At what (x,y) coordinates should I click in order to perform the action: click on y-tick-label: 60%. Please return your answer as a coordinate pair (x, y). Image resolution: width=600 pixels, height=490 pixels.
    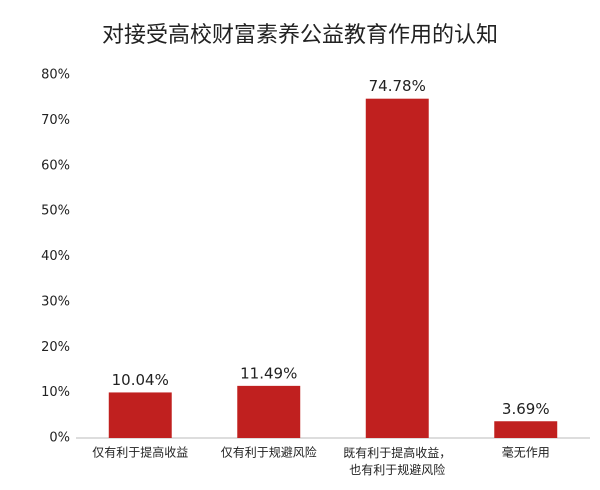
    Looking at the image, I should click on (55, 165).